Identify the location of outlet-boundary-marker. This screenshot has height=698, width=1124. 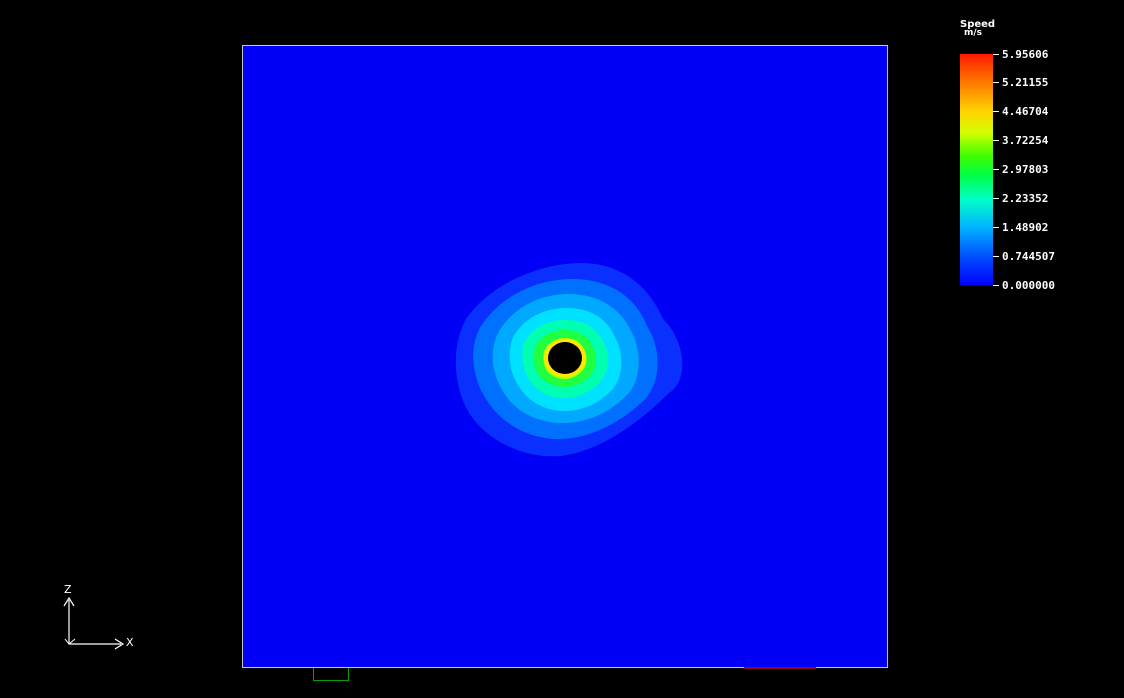
(780, 668).